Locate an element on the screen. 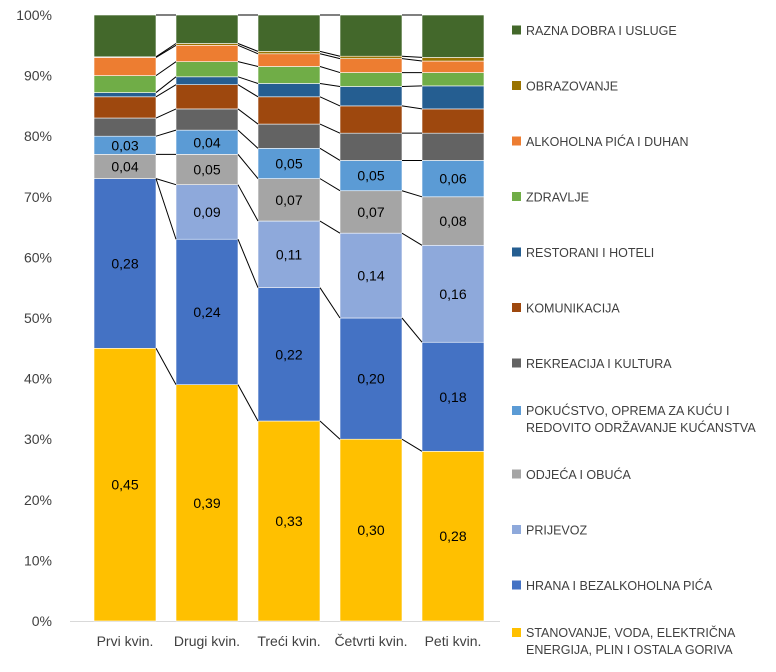  data-label: 0,30 is located at coordinates (370, 530).